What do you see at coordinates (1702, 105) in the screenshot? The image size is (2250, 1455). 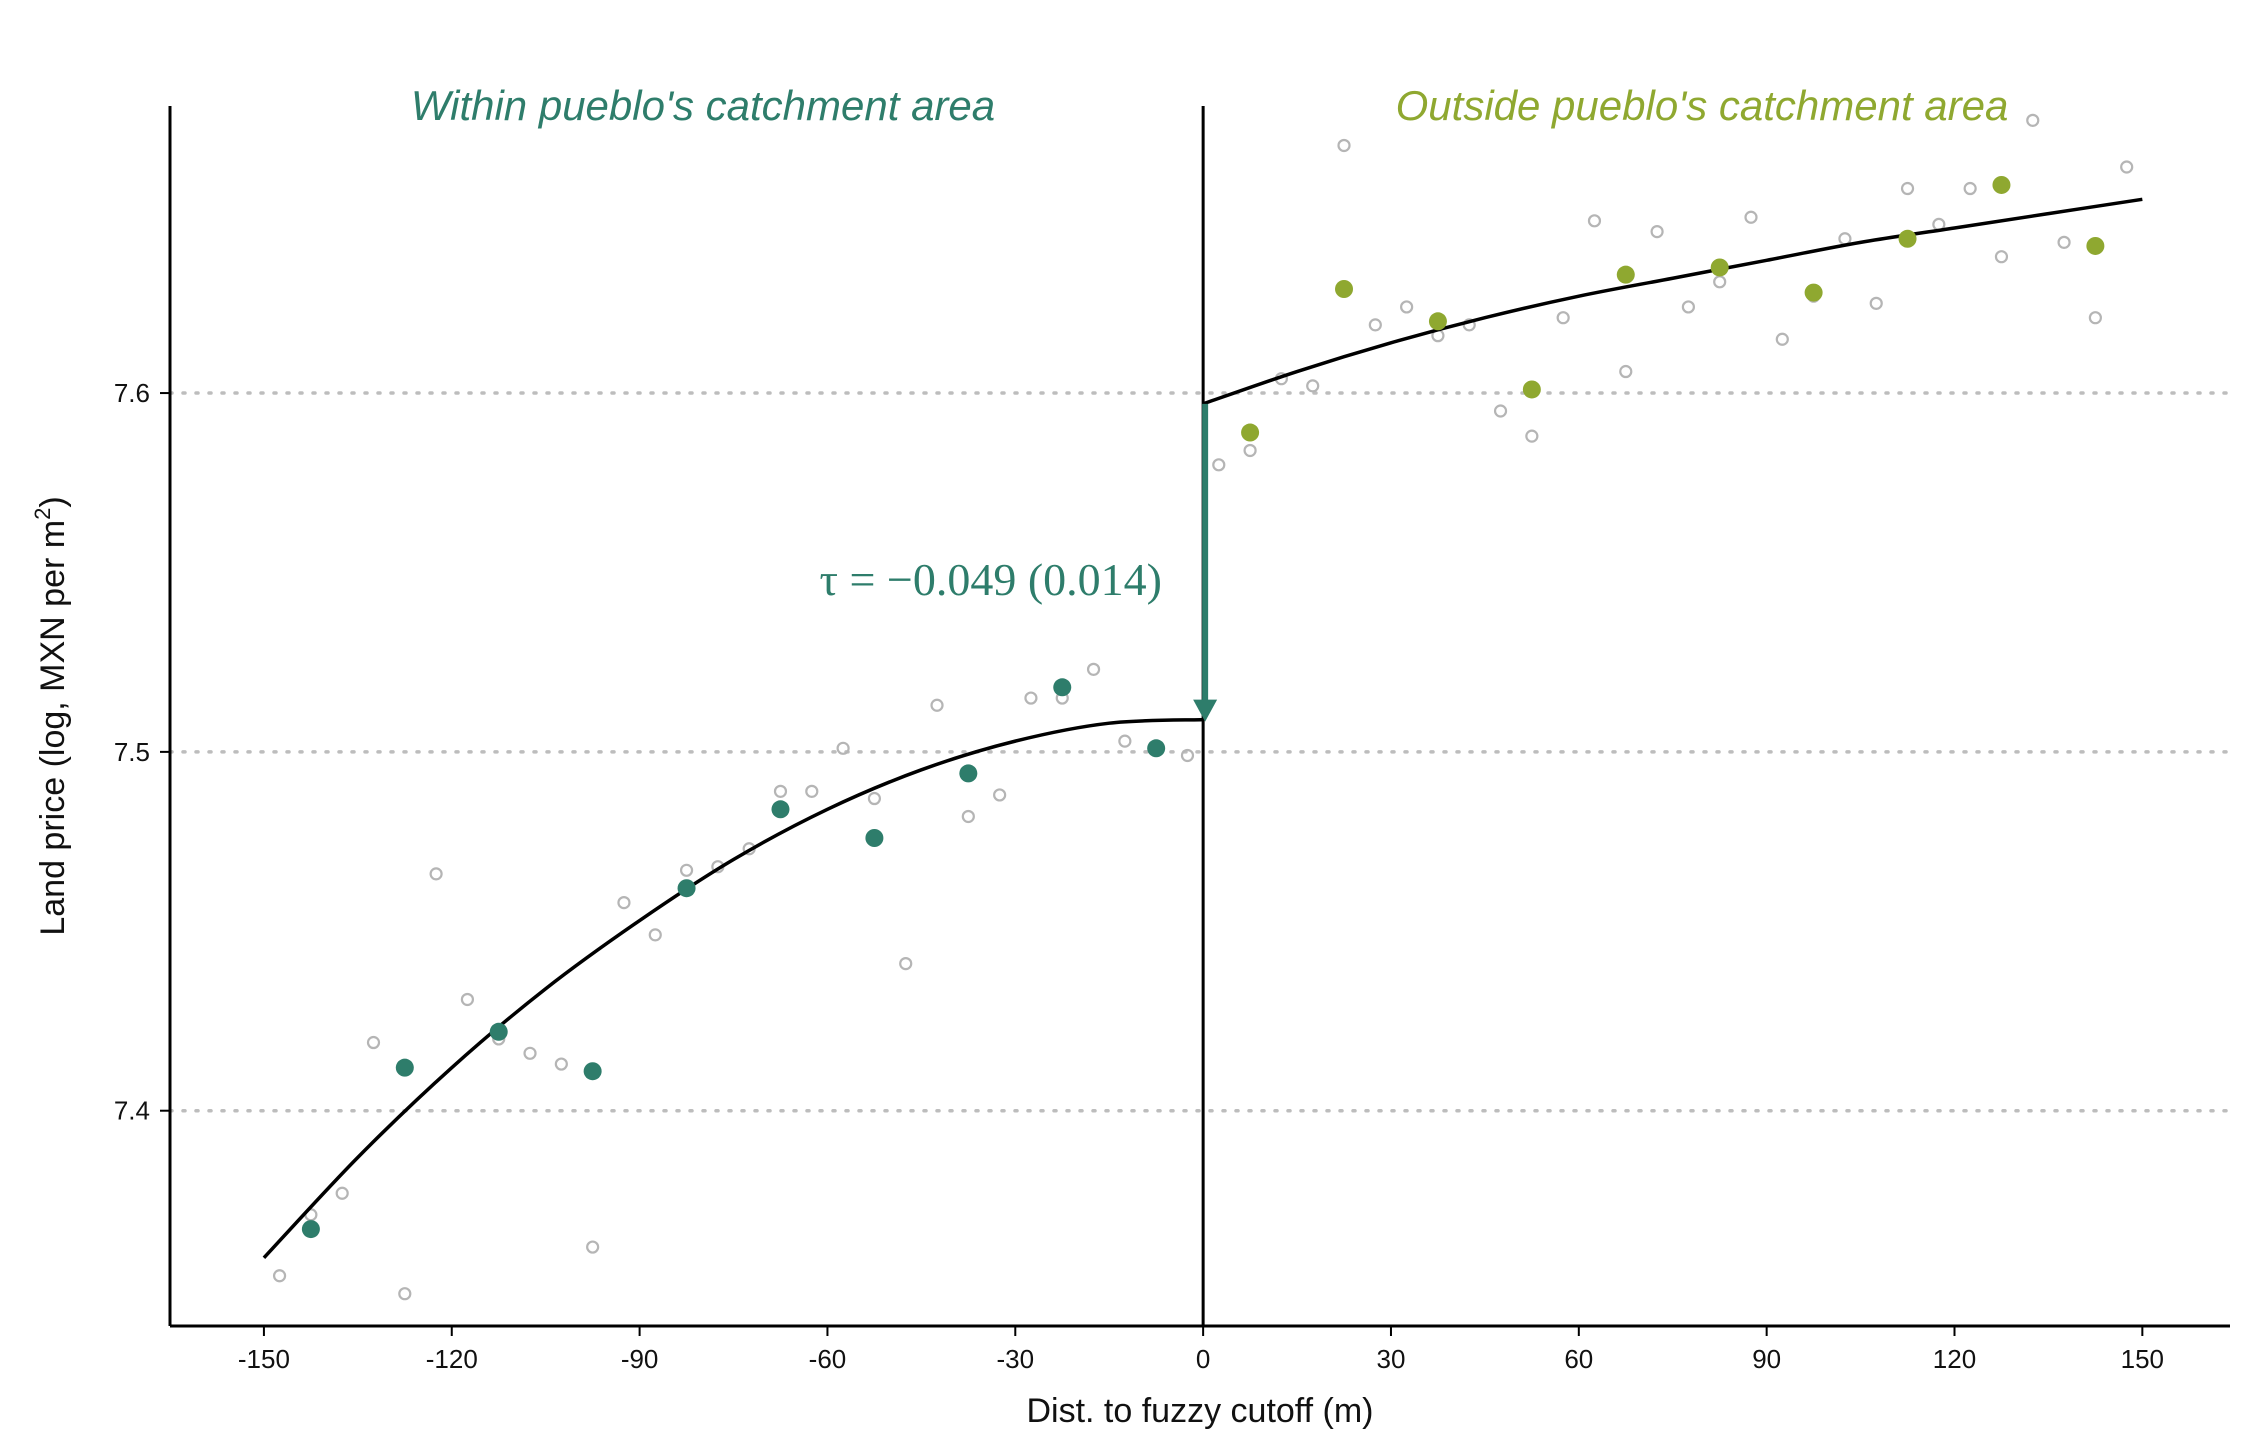 I see `region-label-right: Outside pueblo's catchment area` at bounding box center [1702, 105].